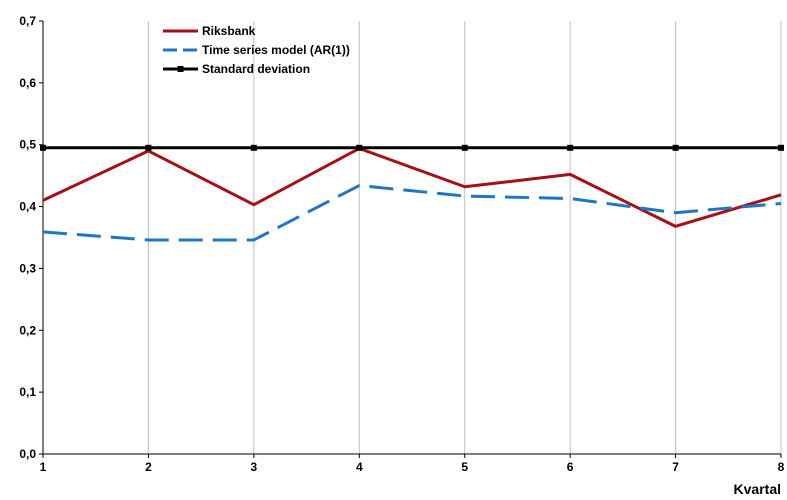 Image resolution: width=787 pixels, height=500 pixels. What do you see at coordinates (254, 467) in the screenshot?
I see `x-tick-label: 3` at bounding box center [254, 467].